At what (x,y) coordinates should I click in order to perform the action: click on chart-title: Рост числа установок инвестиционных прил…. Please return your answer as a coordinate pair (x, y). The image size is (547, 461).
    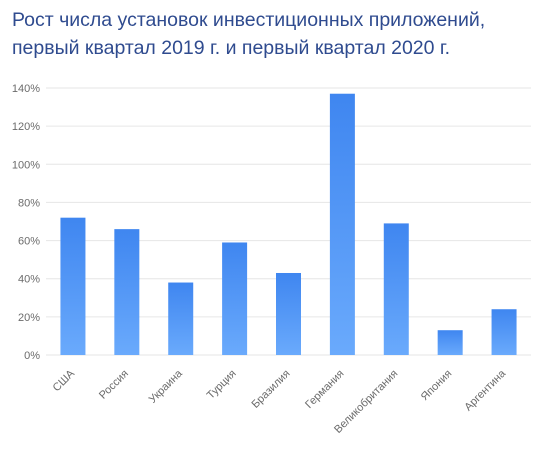
    Looking at the image, I should click on (274, 34).